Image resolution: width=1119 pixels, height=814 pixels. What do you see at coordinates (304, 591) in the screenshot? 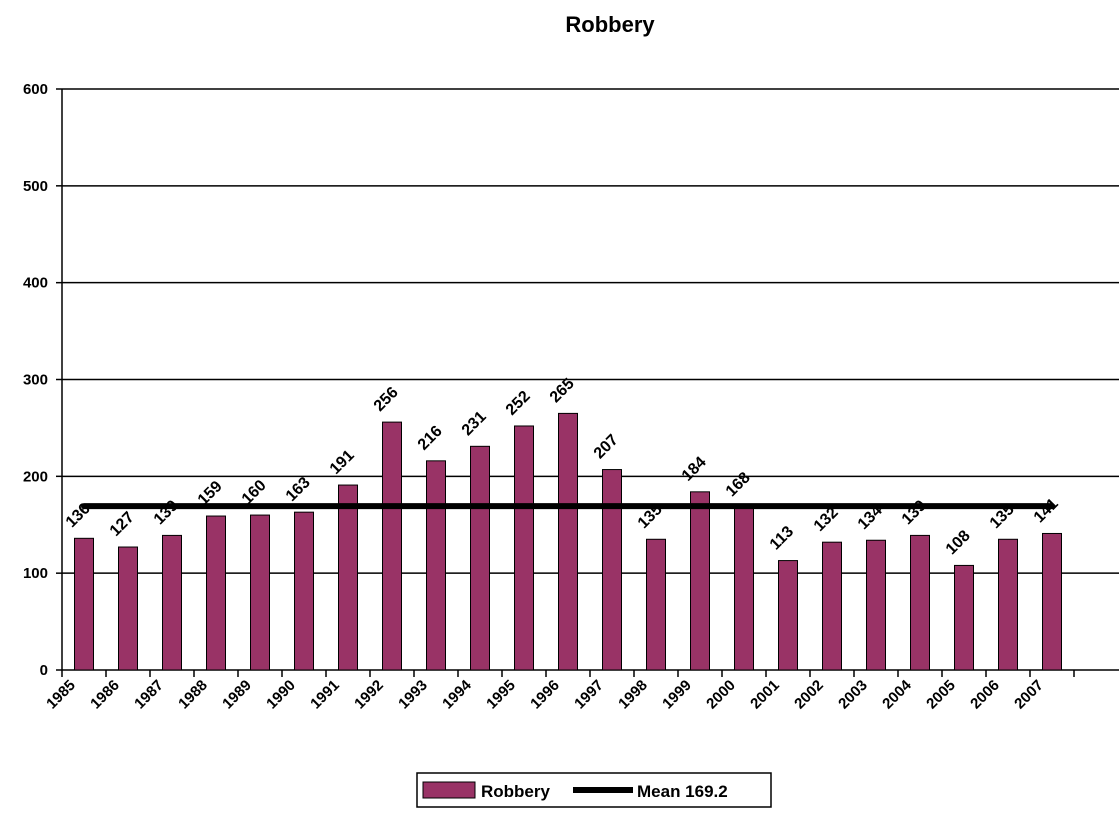
I see `bar-1990` at bounding box center [304, 591].